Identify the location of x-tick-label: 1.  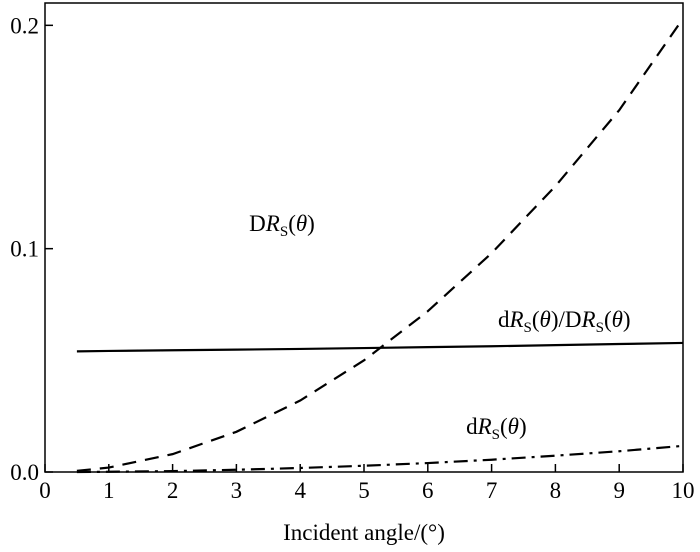
(109, 490).